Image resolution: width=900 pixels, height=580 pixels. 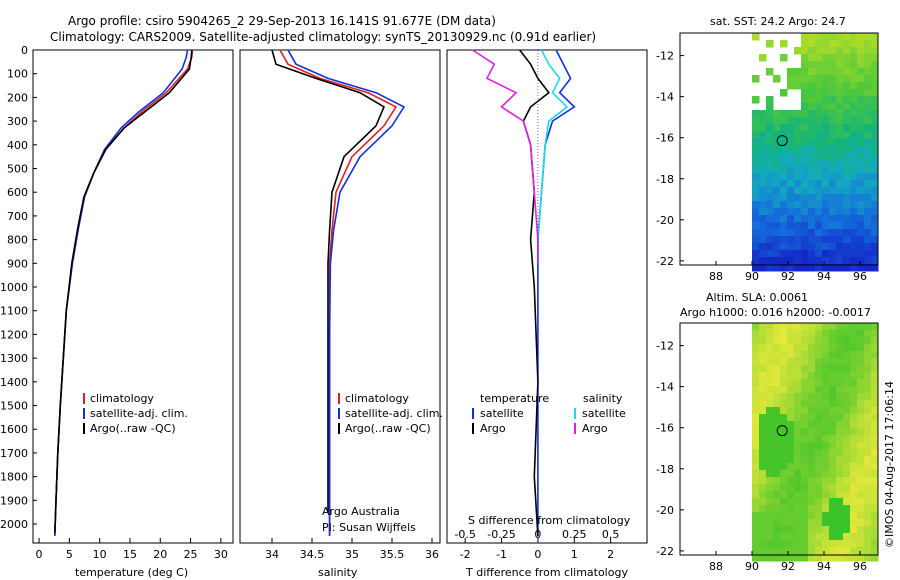 I want to click on y-tick-label: 1900, so click(x=14, y=500).